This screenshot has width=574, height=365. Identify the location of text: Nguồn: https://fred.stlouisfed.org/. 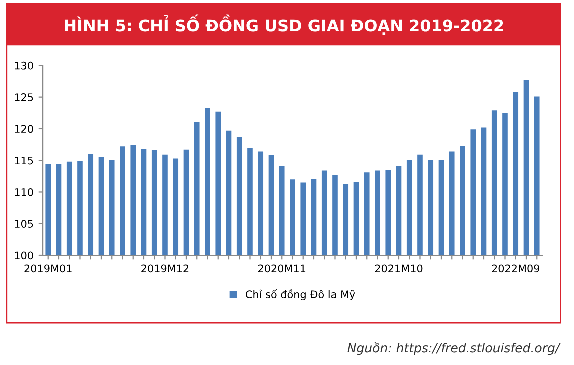
(454, 349).